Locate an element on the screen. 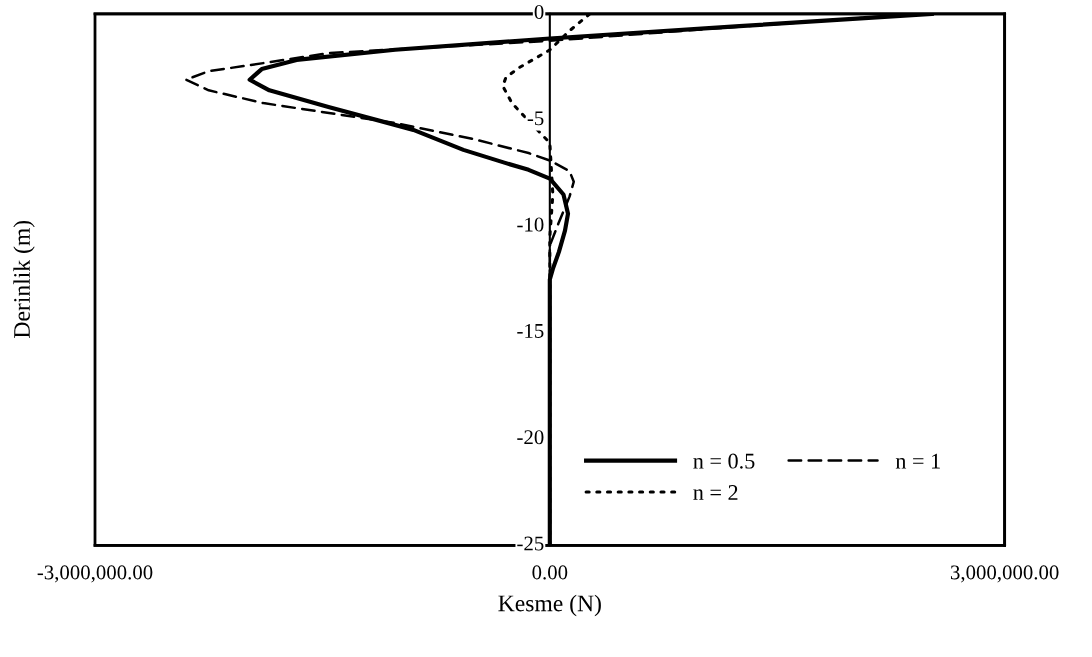 The width and height of the screenshot is (1092, 657). x-tick-label: -3,000,000.00 is located at coordinates (95, 574).